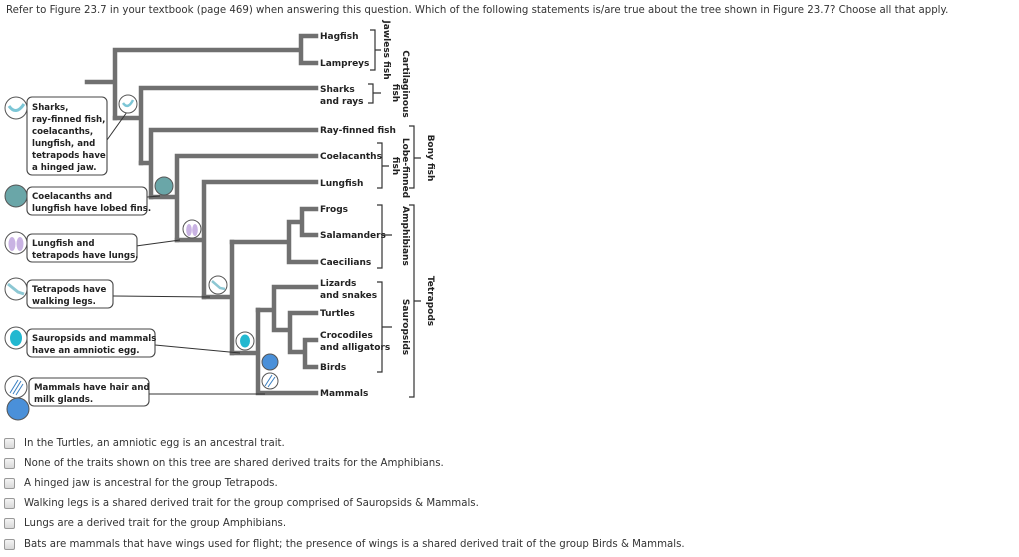 The width and height of the screenshot is (1019, 557). I want to click on group-tetrapods: Tetrapods, so click(430, 301).